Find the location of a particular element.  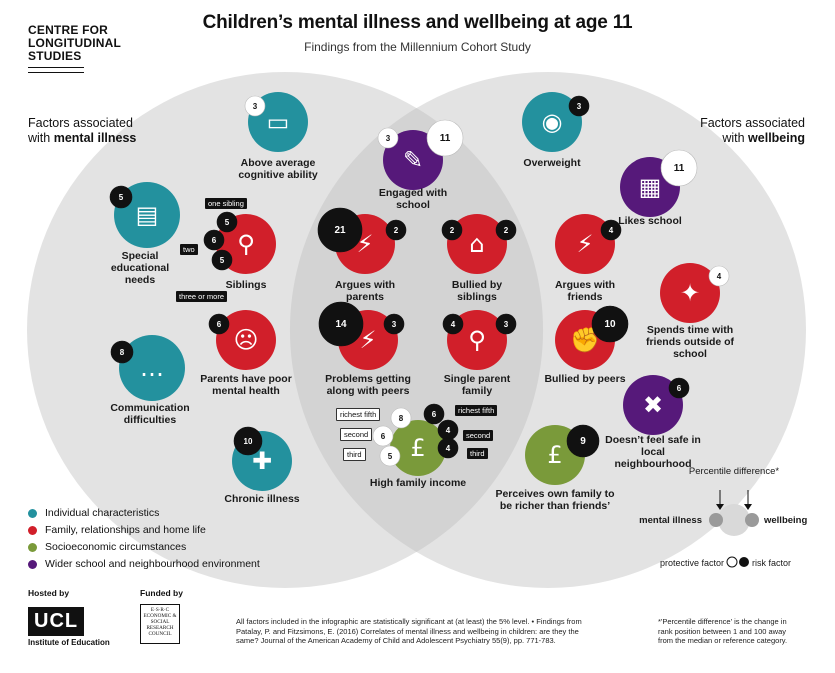

factor-special-educational-needs: ▤5 is located at coordinates (144, 215).